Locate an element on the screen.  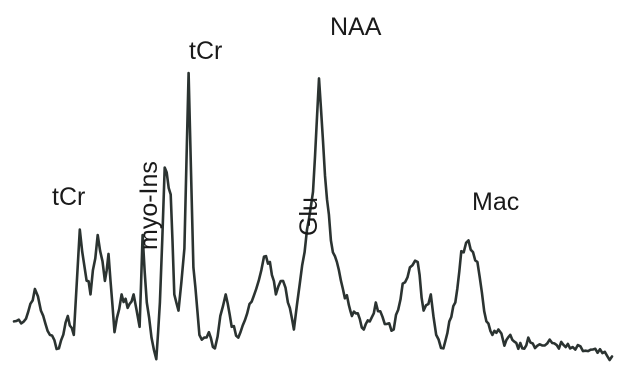
peak-label-tcr-large: tCr is located at coordinates (205, 51).